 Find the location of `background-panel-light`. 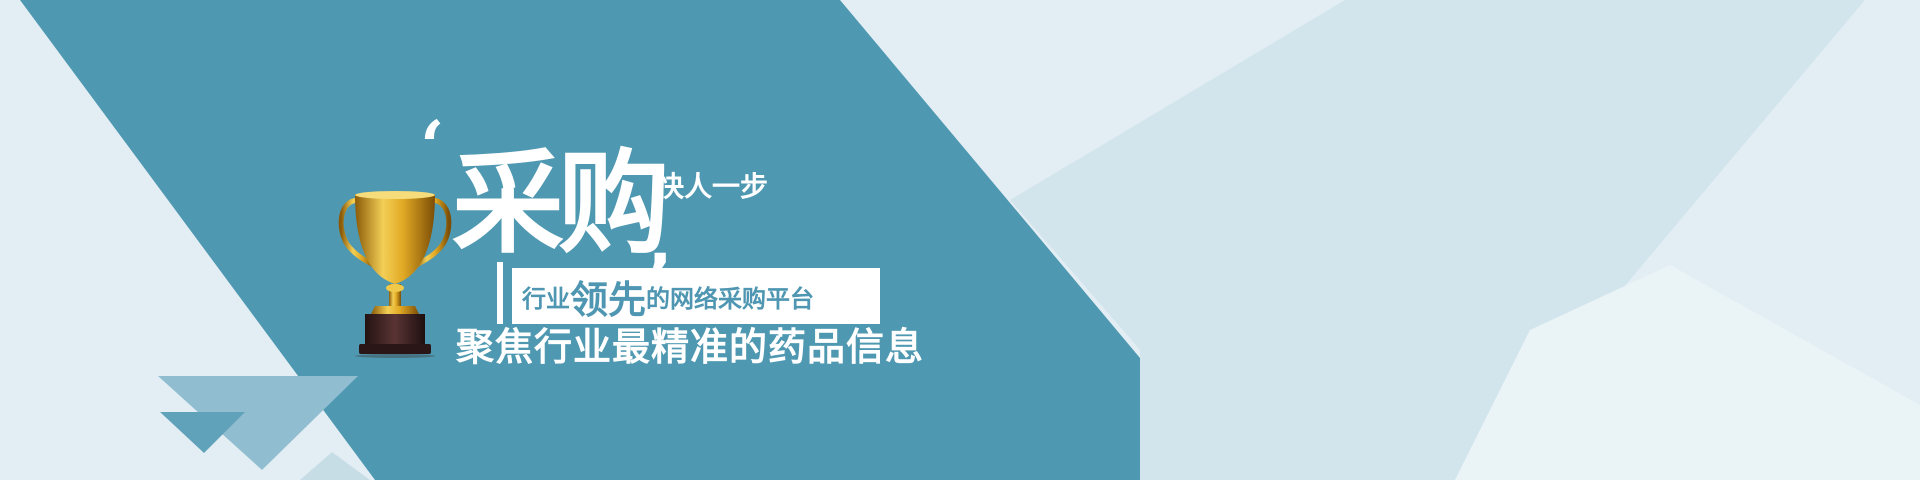

background-panel-light is located at coordinates (1687, 372).